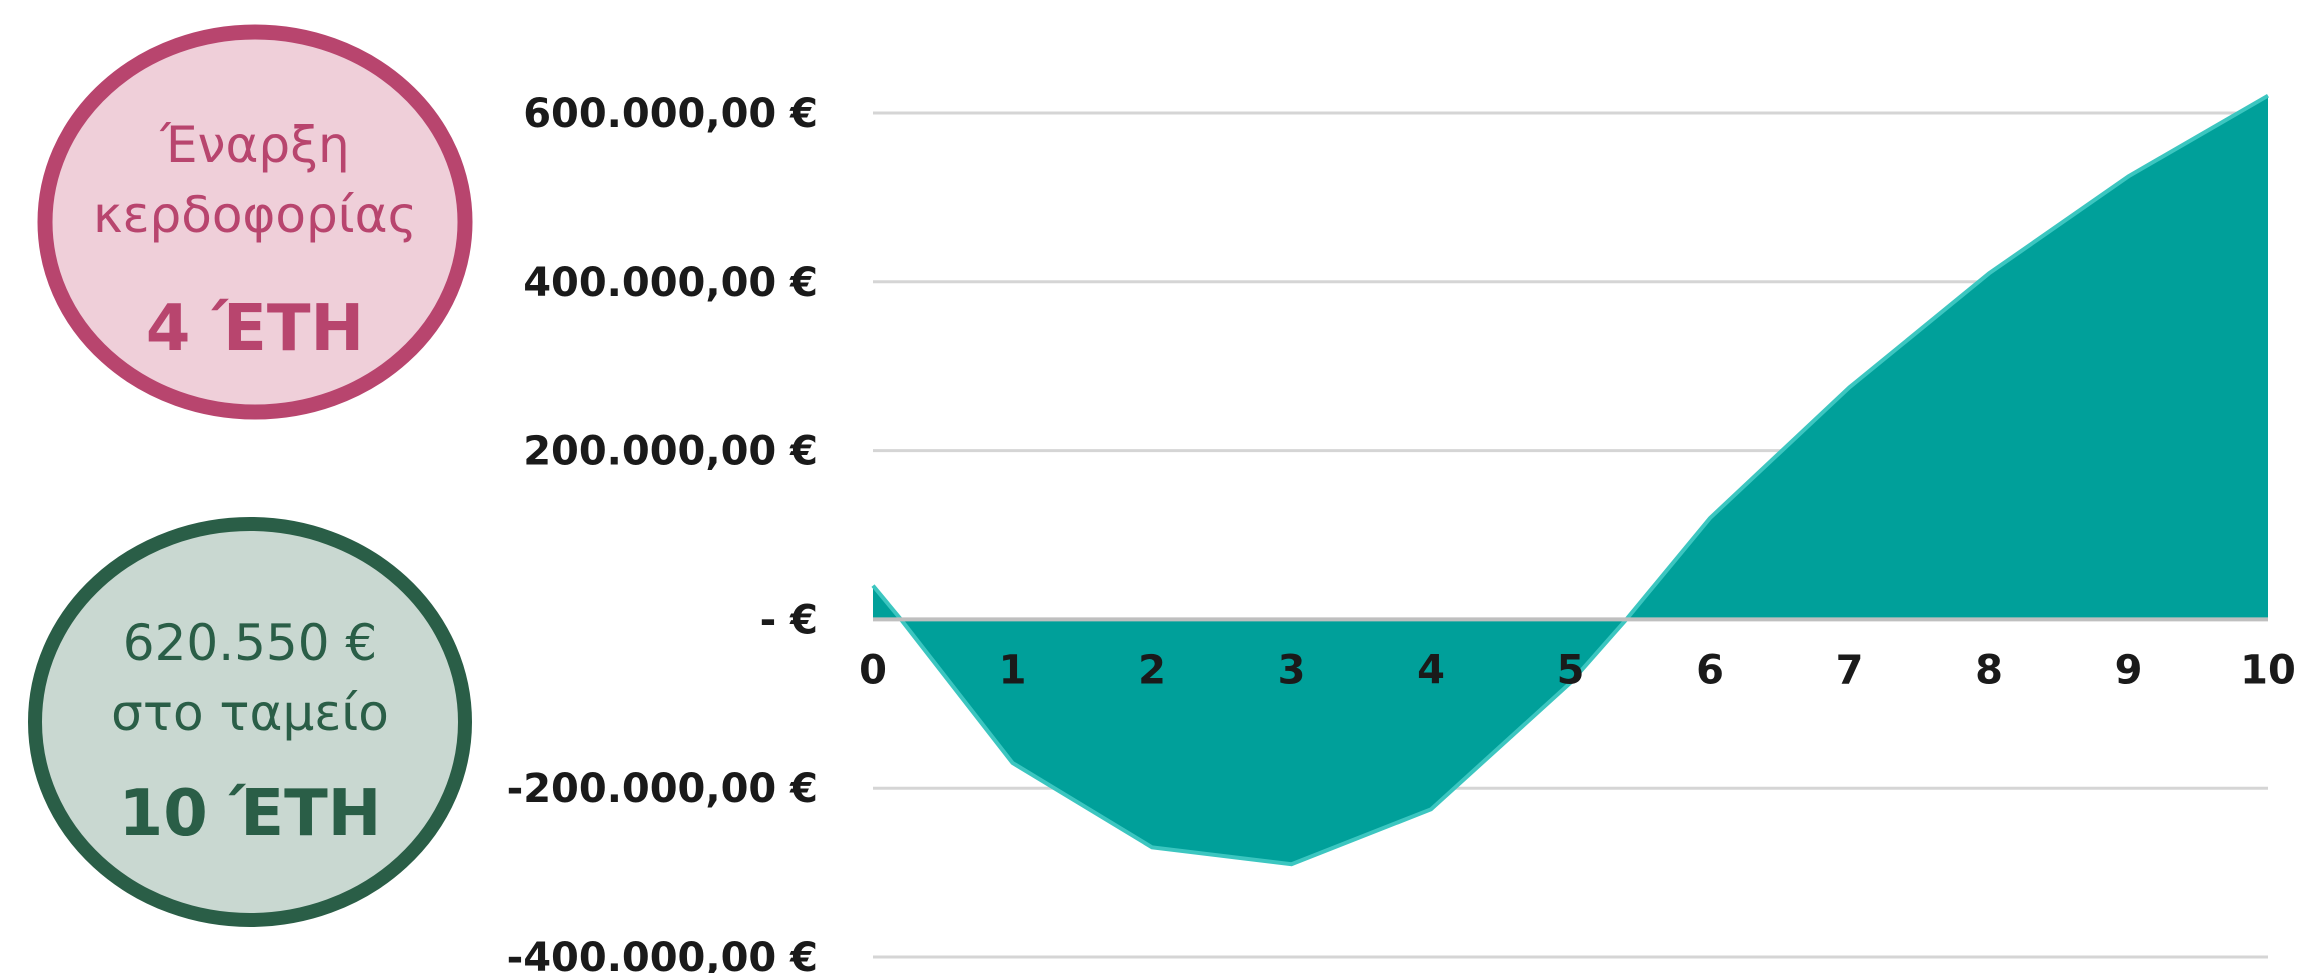 This screenshot has width=2315, height=973. I want to click on x-tick-label: 1, so click(1013, 670).